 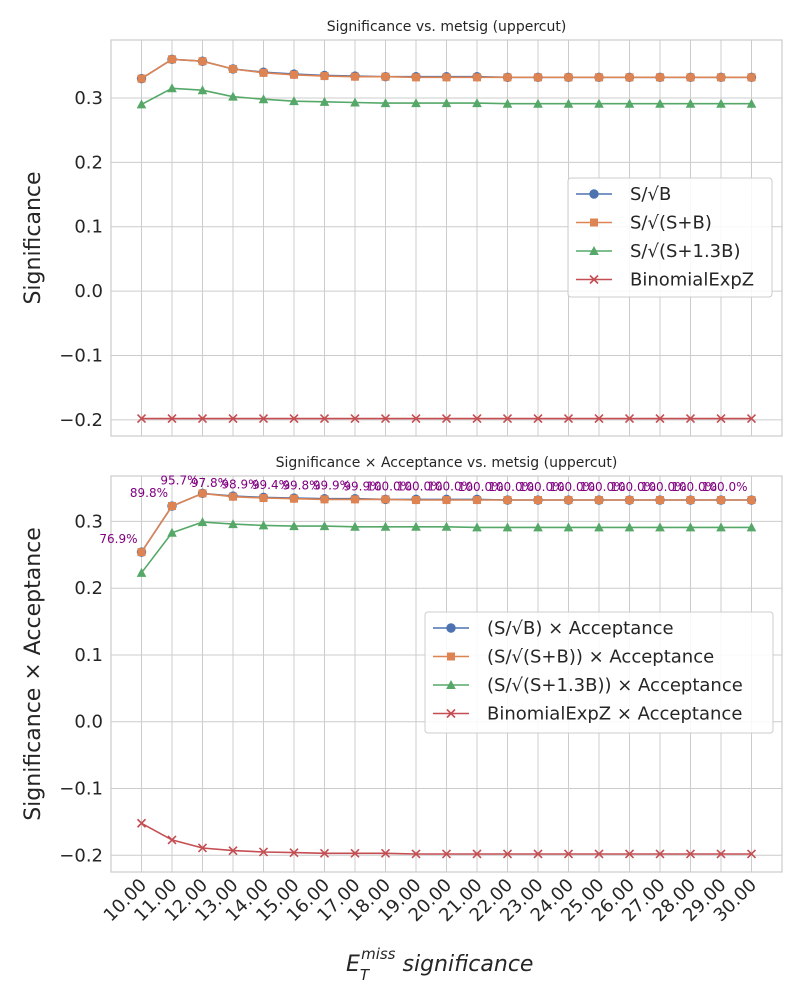 What do you see at coordinates (210, 483) in the screenshot?
I see `acceptance-label: 97.8%` at bounding box center [210, 483].